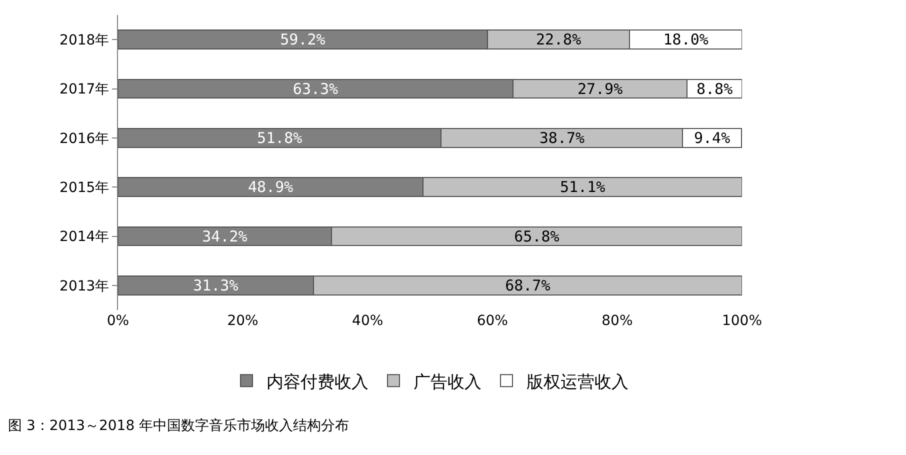 The image size is (906, 455). What do you see at coordinates (303, 39) in the screenshot?
I see `data-label: 59.2%` at bounding box center [303, 39].